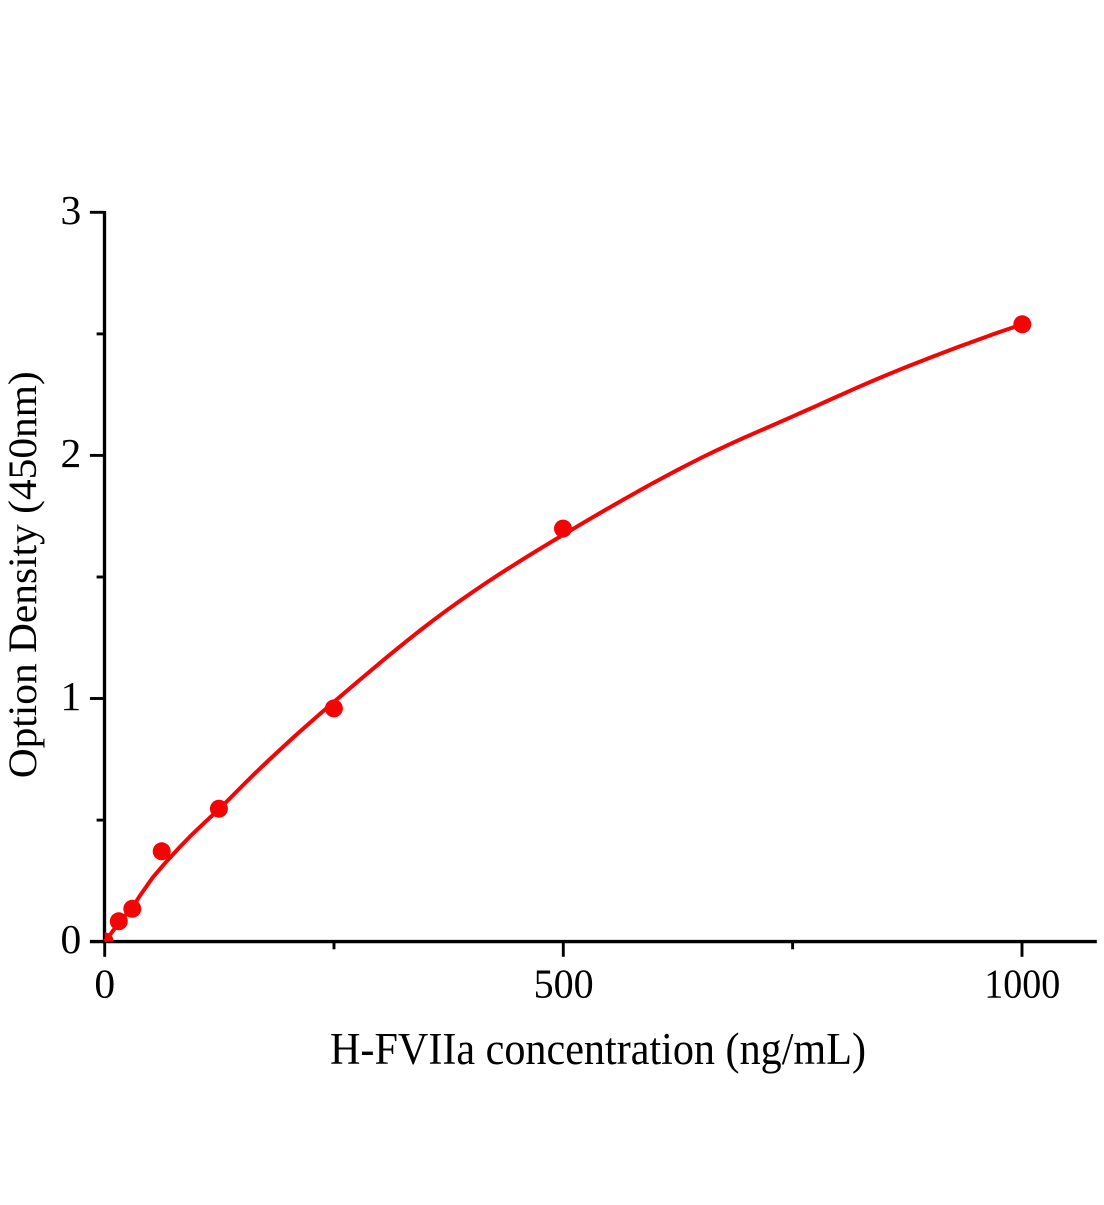  Describe the element at coordinates (1022, 984) in the screenshot. I see `svg-text: 1000` at that location.